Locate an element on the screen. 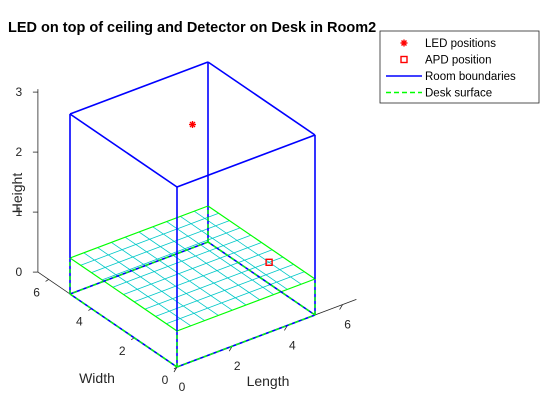 Image resolution: width=560 pixels, height=420 pixels. legend-entry: Desk surface is located at coordinates (439, 94).